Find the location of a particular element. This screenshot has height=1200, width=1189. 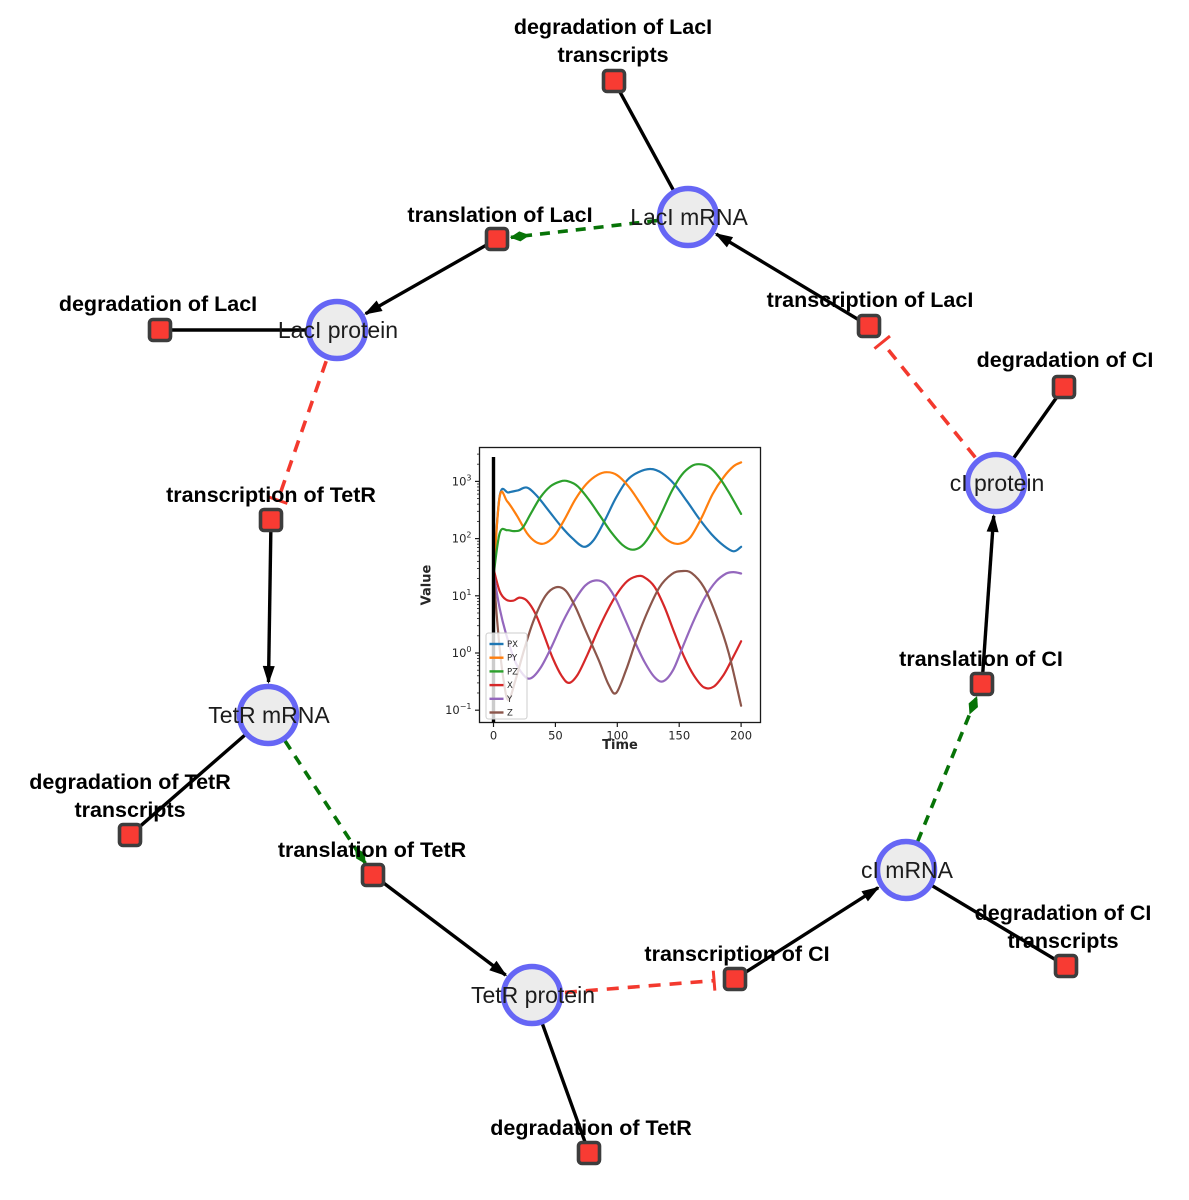

y-tick-label: 10¹ is located at coordinates (462, 595).